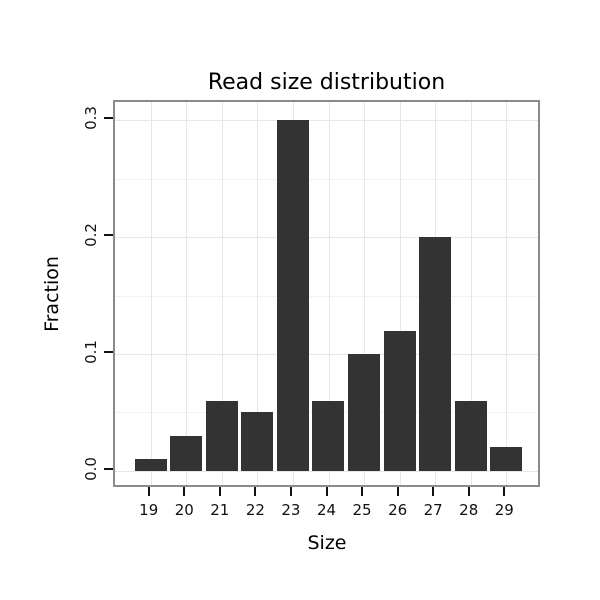 The width and height of the screenshot is (600, 600). What do you see at coordinates (91, 468) in the screenshot?
I see `y-tick-label: 0.0` at bounding box center [91, 468].